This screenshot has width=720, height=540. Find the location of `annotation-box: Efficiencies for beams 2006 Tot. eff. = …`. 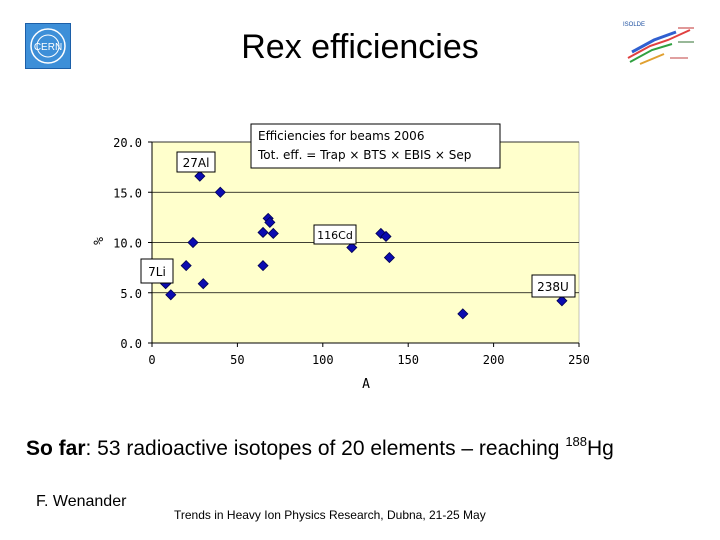

annotation-box: Efficiencies for beams 2006 Tot. eff. = … is located at coordinates (375, 146).